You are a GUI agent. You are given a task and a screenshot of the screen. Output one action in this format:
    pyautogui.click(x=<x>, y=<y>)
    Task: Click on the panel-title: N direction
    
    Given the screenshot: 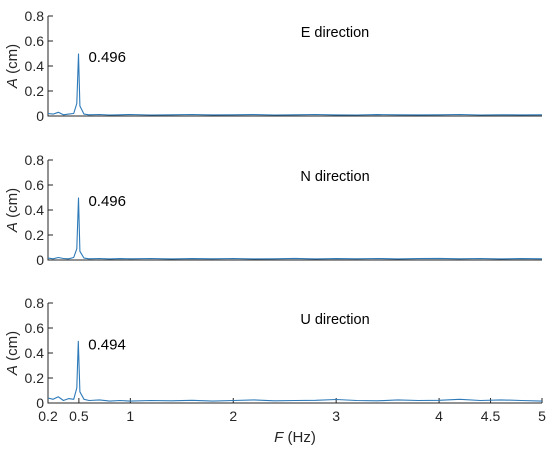 What is the action you would take?
    pyautogui.click(x=334, y=177)
    